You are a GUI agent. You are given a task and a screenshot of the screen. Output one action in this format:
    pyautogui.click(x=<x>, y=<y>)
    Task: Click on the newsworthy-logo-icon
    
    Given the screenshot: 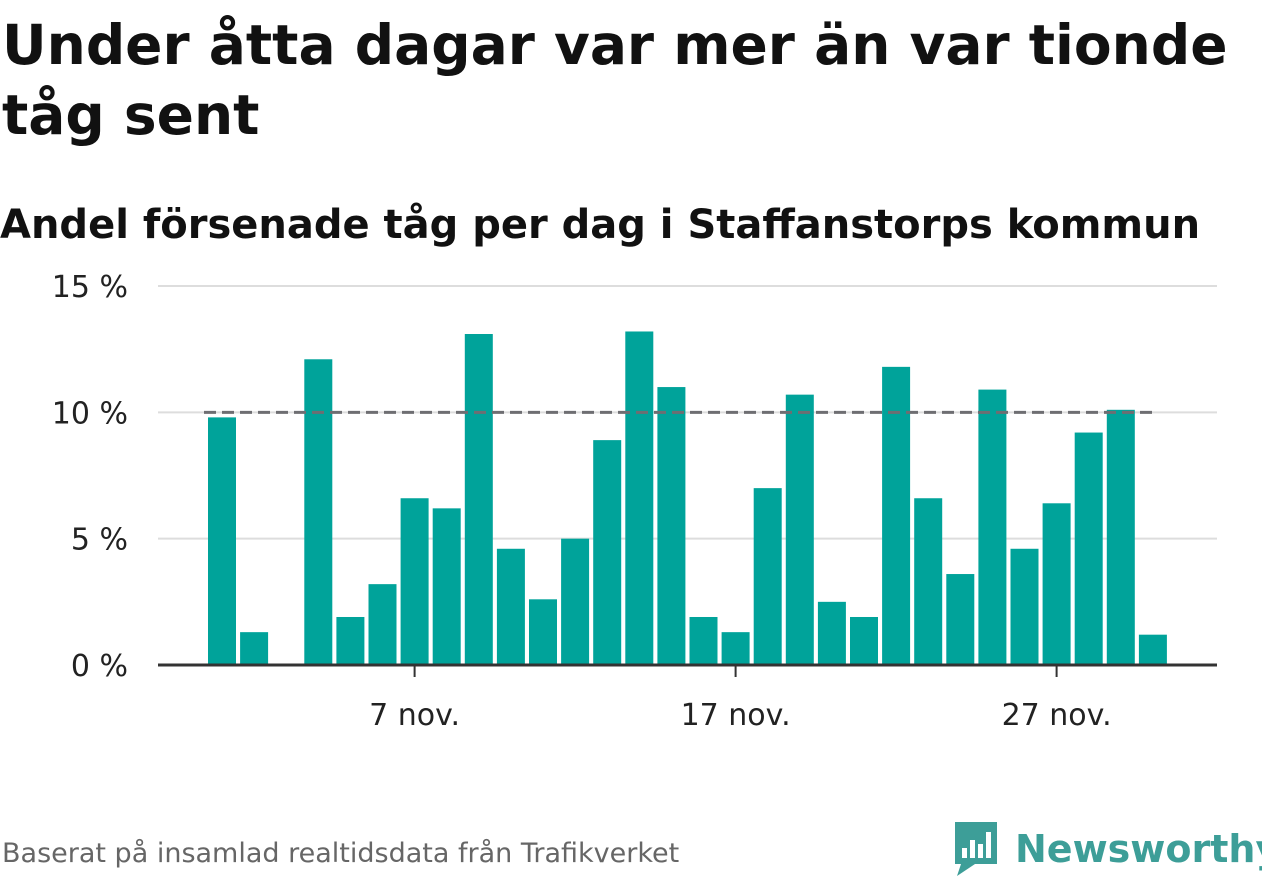 What is the action you would take?
    pyautogui.click(x=976, y=849)
    